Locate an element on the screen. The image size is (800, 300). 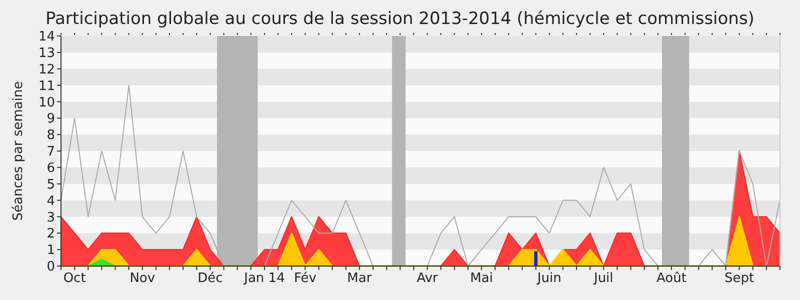
y-axis-title: Séances par semaine is located at coordinates (18, 151).